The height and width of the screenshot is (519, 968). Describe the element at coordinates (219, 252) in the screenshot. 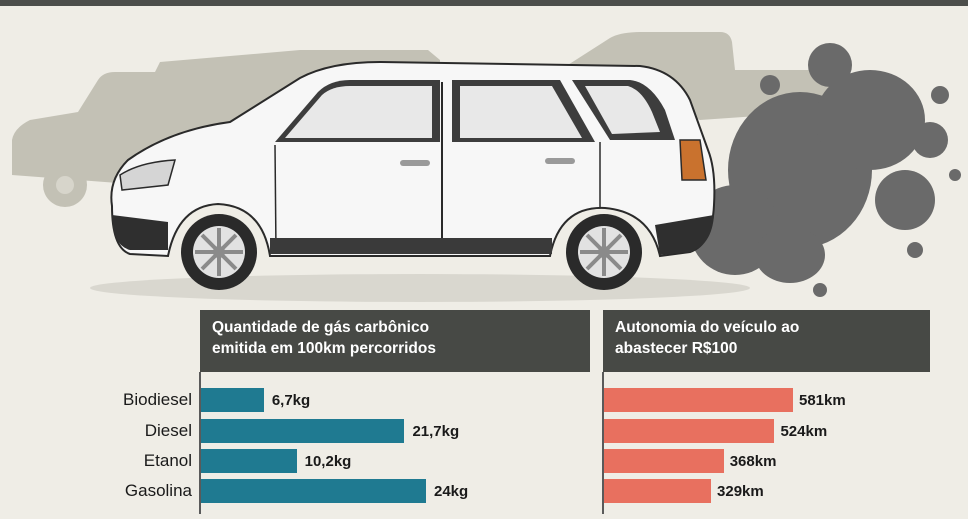

I see `front-wheel` at that location.